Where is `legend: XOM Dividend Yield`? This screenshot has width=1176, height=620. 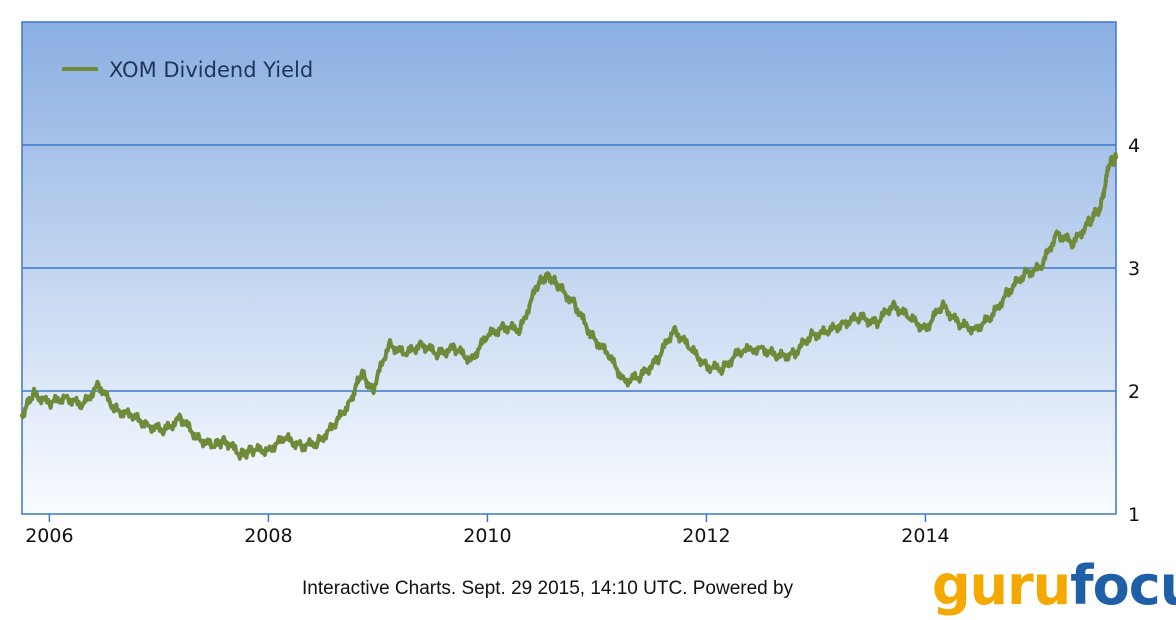 legend: XOM Dividend Yield is located at coordinates (187, 70).